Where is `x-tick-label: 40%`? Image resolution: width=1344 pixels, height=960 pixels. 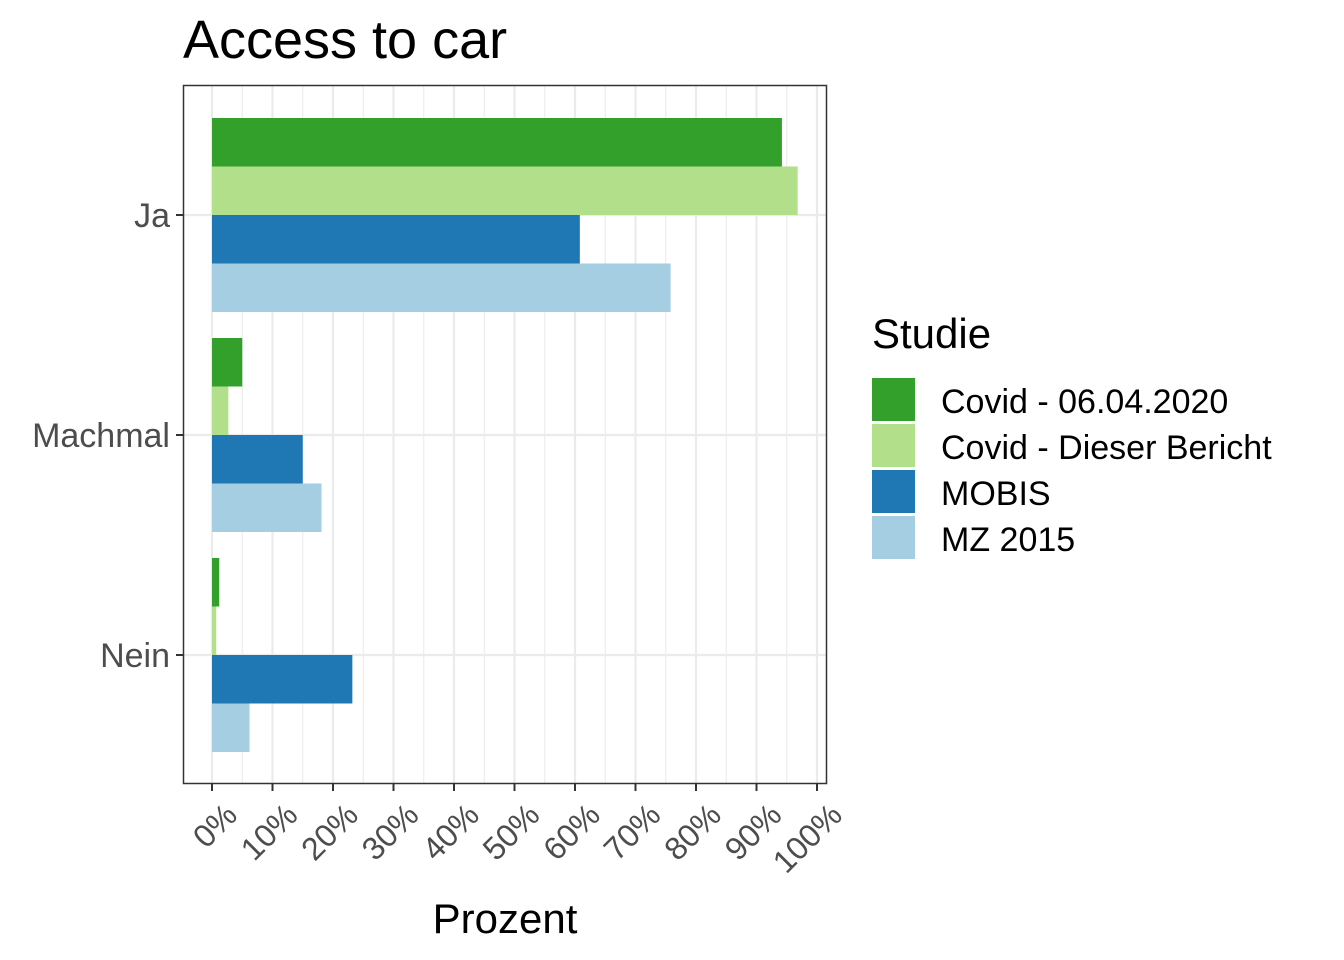
x-tick-label: 40% is located at coordinates (450, 831).